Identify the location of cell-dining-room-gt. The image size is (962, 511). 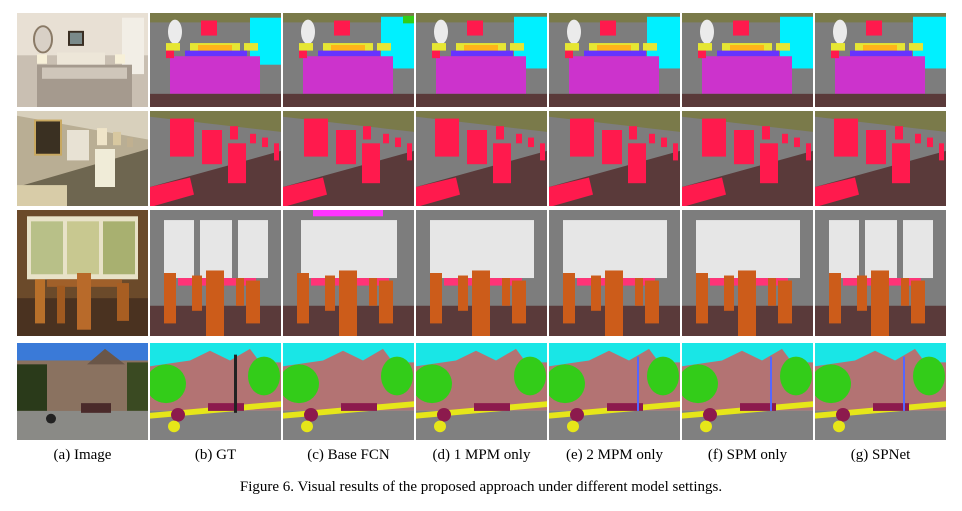
(215, 273).